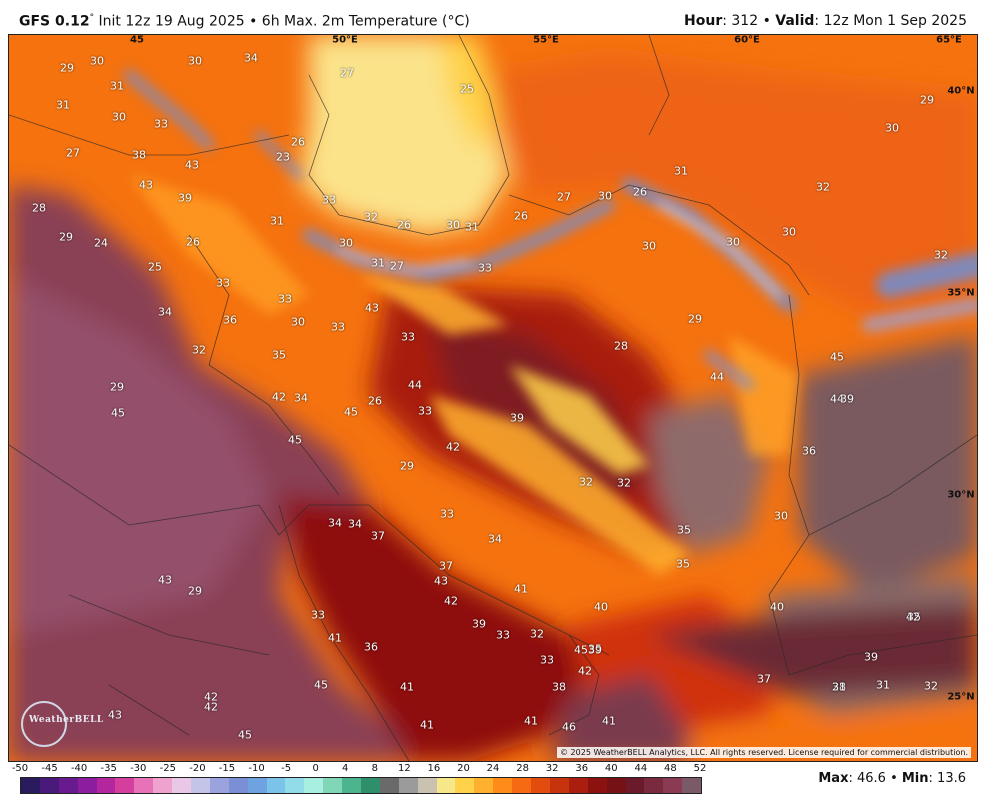 This screenshot has width=984, height=808. I want to click on coordinate-label: 55°E, so click(546, 40).